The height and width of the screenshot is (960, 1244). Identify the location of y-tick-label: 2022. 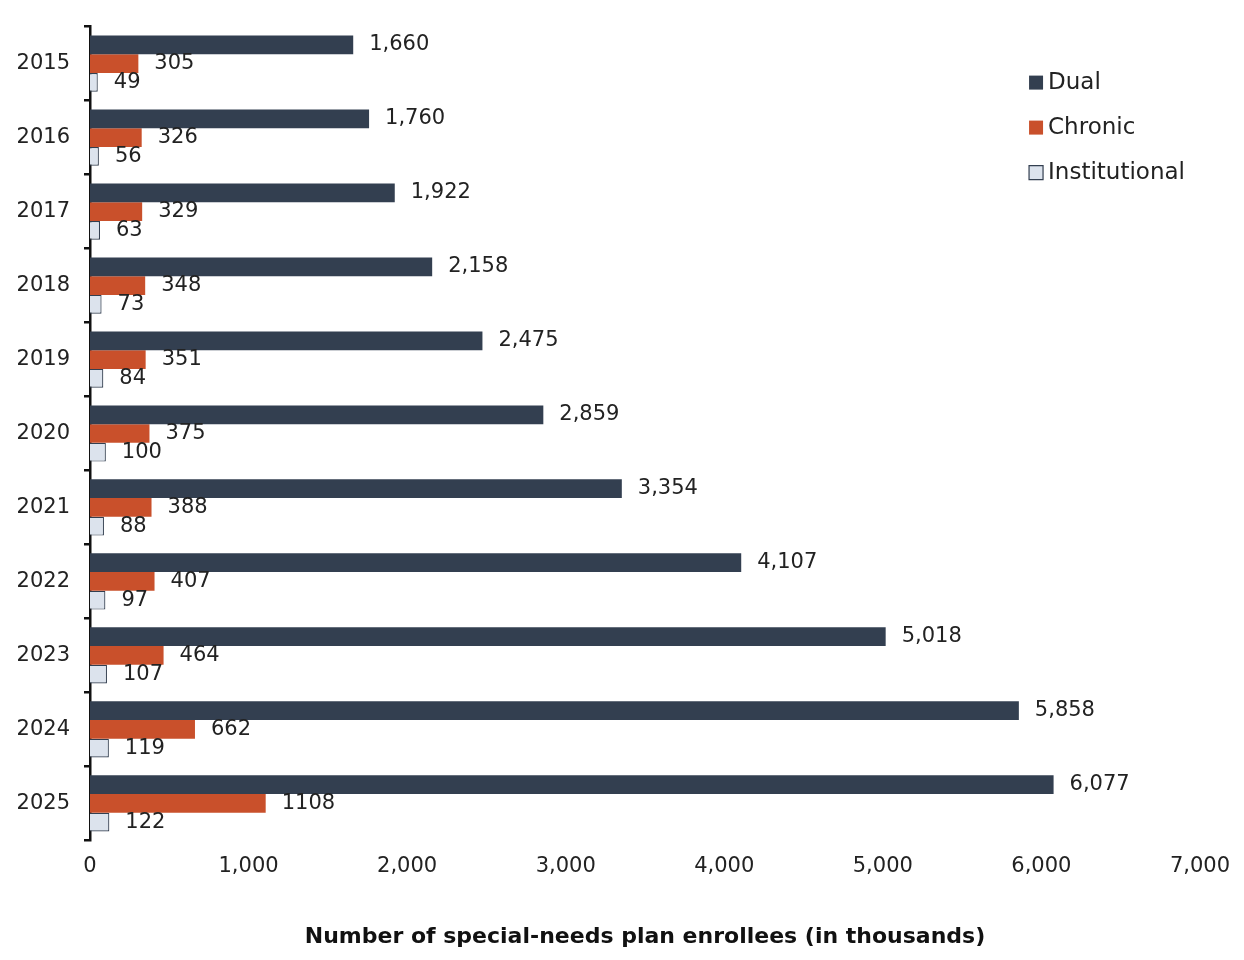
(43, 579).